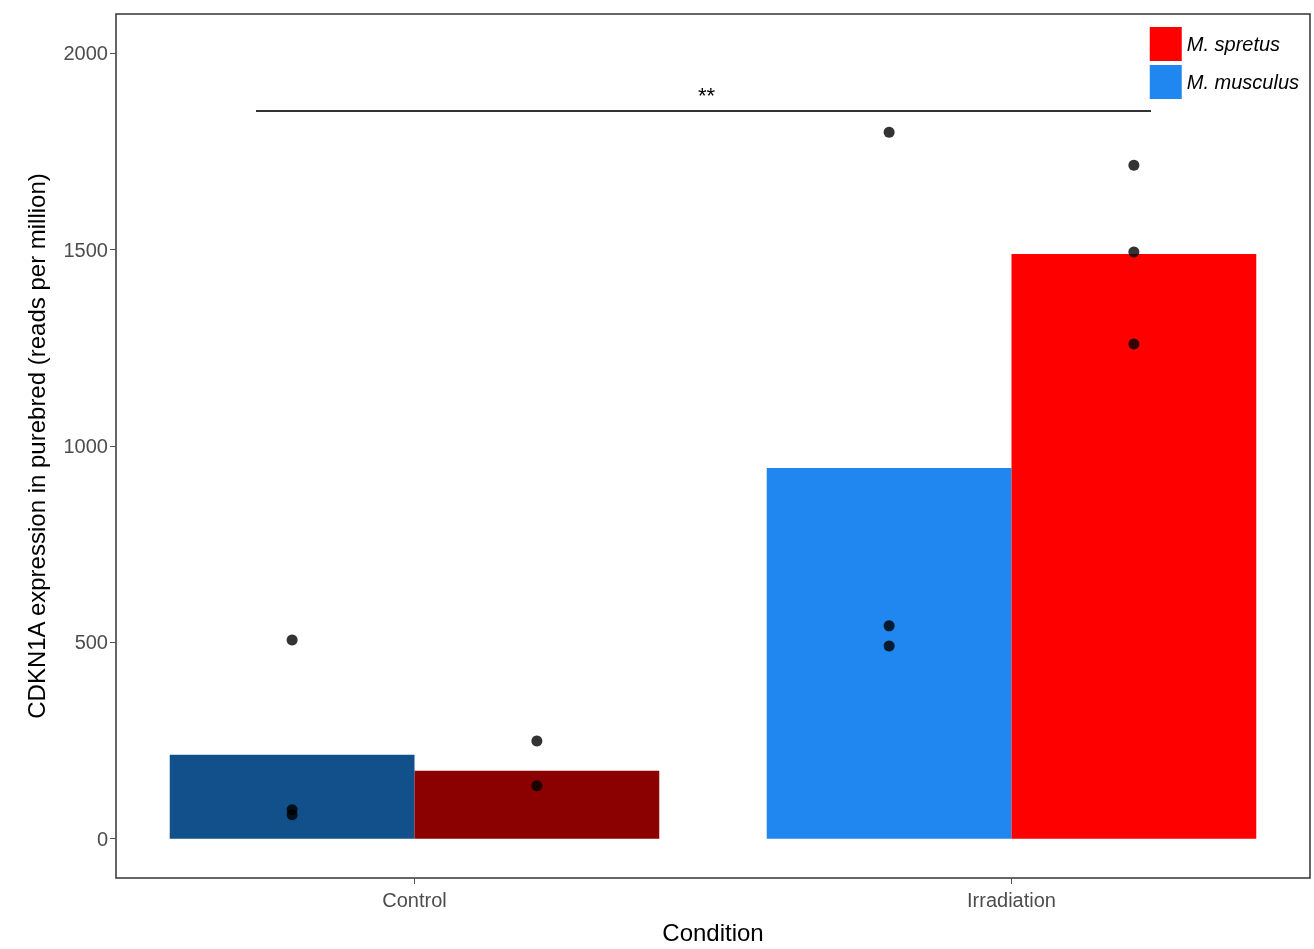  I want to click on legend-label: M. spretus, so click(1233, 44).